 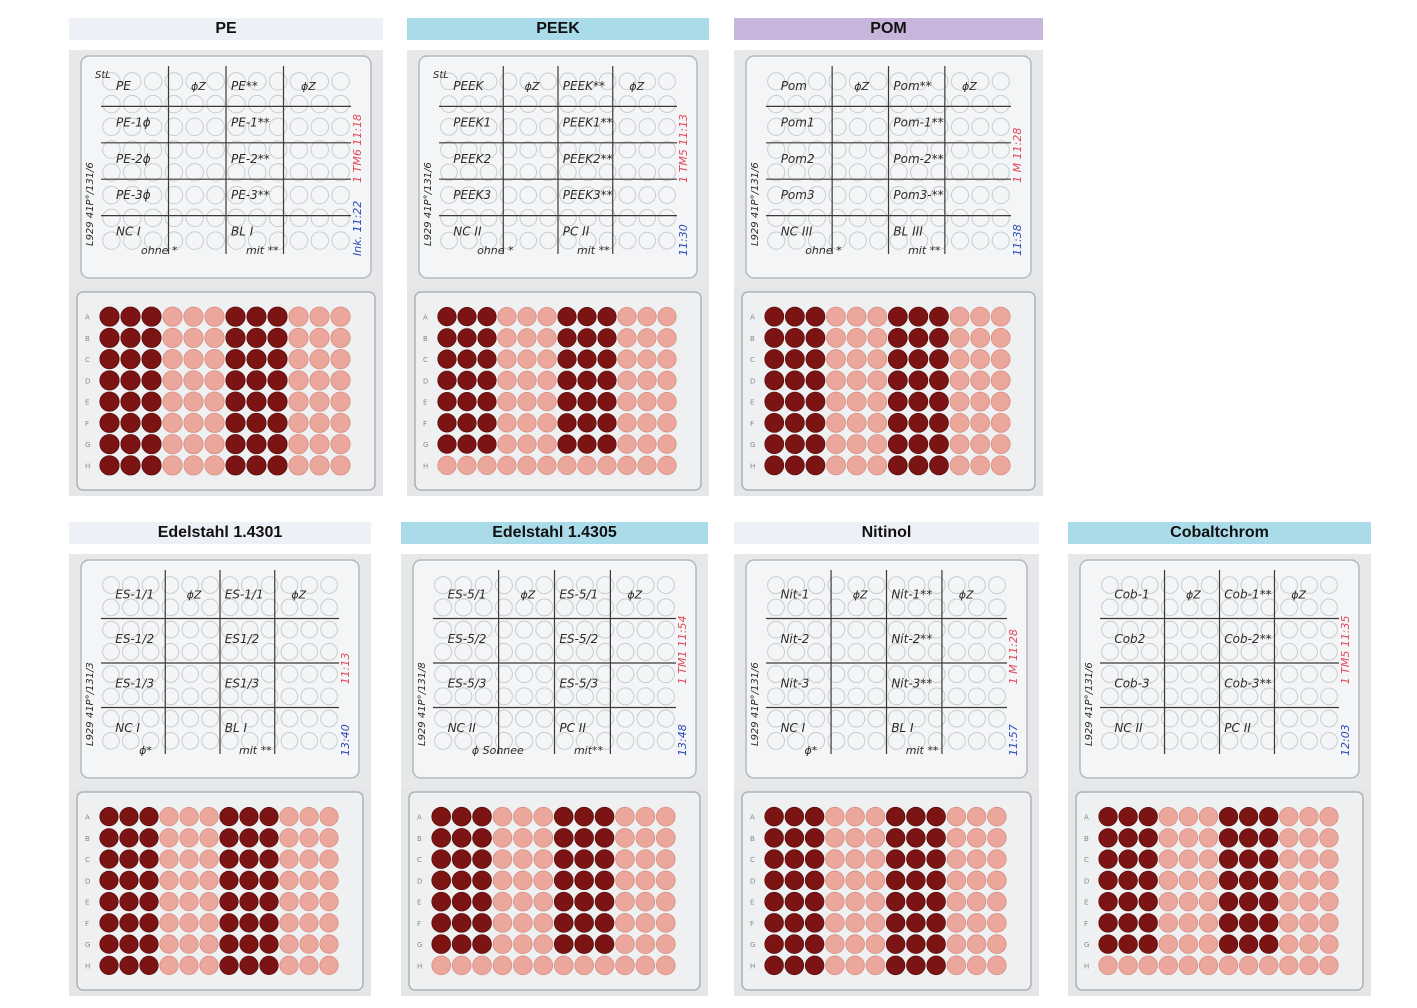 What do you see at coordinates (527, 594) in the screenshot?
I see `lid-label: ϕZ` at bounding box center [527, 594].